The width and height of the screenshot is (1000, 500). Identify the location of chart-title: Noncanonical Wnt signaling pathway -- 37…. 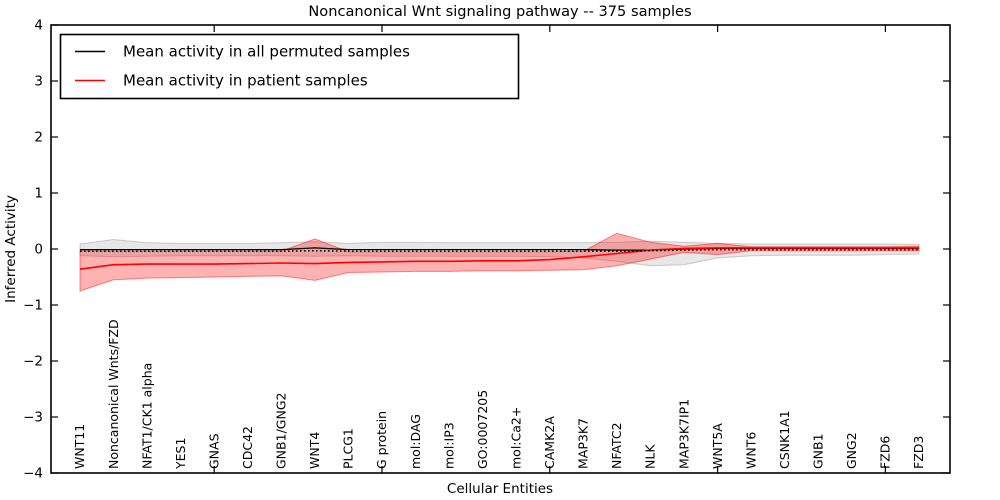
(499, 11).